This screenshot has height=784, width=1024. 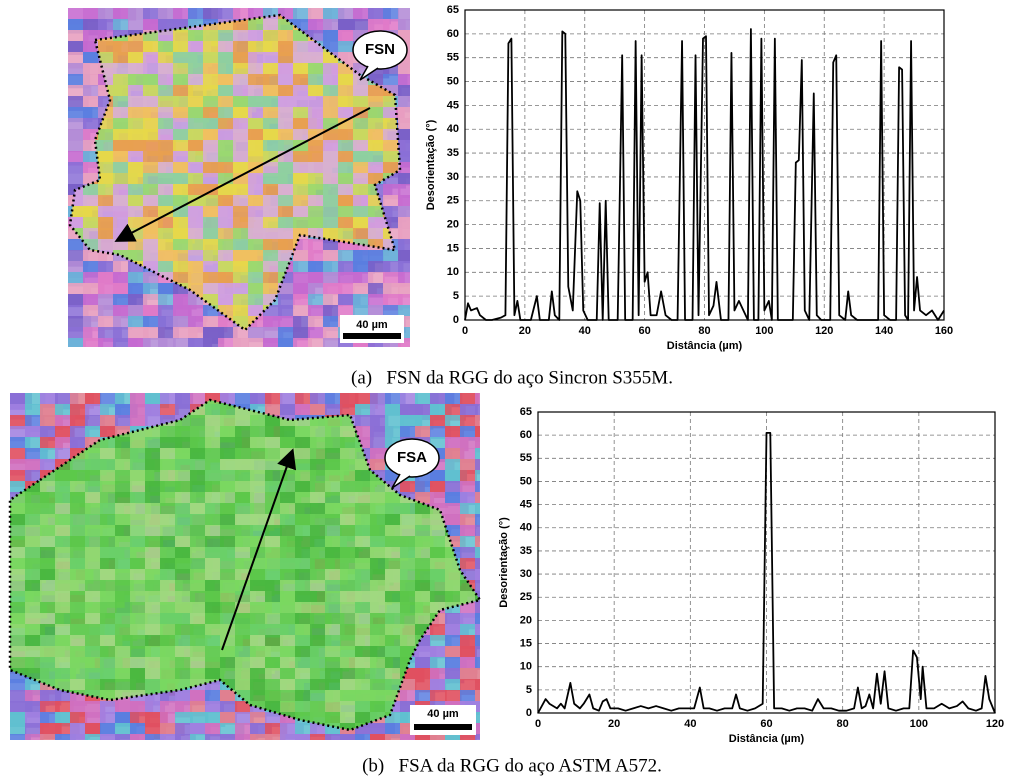 What do you see at coordinates (764, 331) in the screenshot?
I see `x-tick-label: 100` at bounding box center [764, 331].